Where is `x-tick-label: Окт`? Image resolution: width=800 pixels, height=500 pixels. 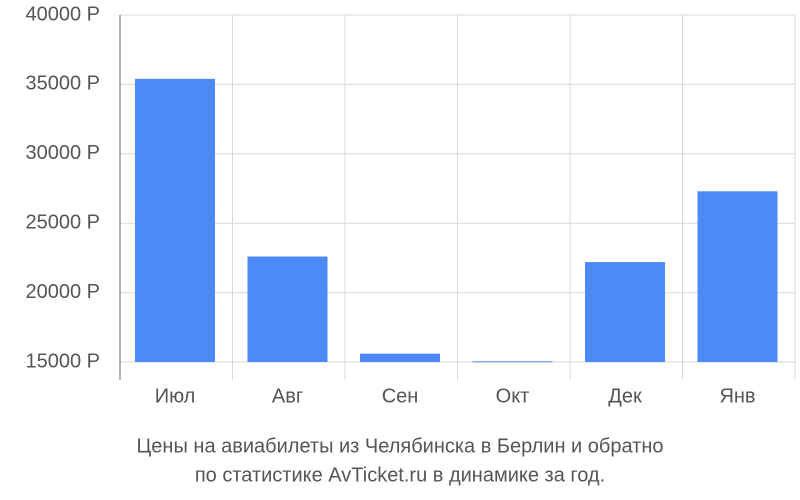
x-tick-label: Окт is located at coordinates (513, 396).